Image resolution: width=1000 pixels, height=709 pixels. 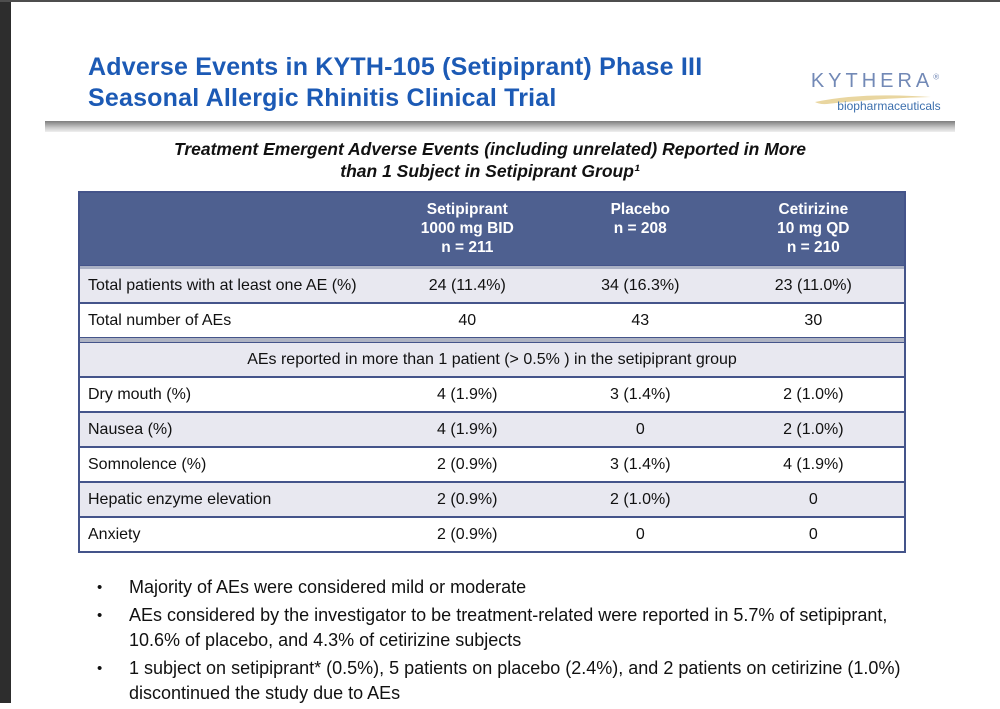 What do you see at coordinates (140, 394) in the screenshot?
I see `row-label: Dry mouth (%)` at bounding box center [140, 394].